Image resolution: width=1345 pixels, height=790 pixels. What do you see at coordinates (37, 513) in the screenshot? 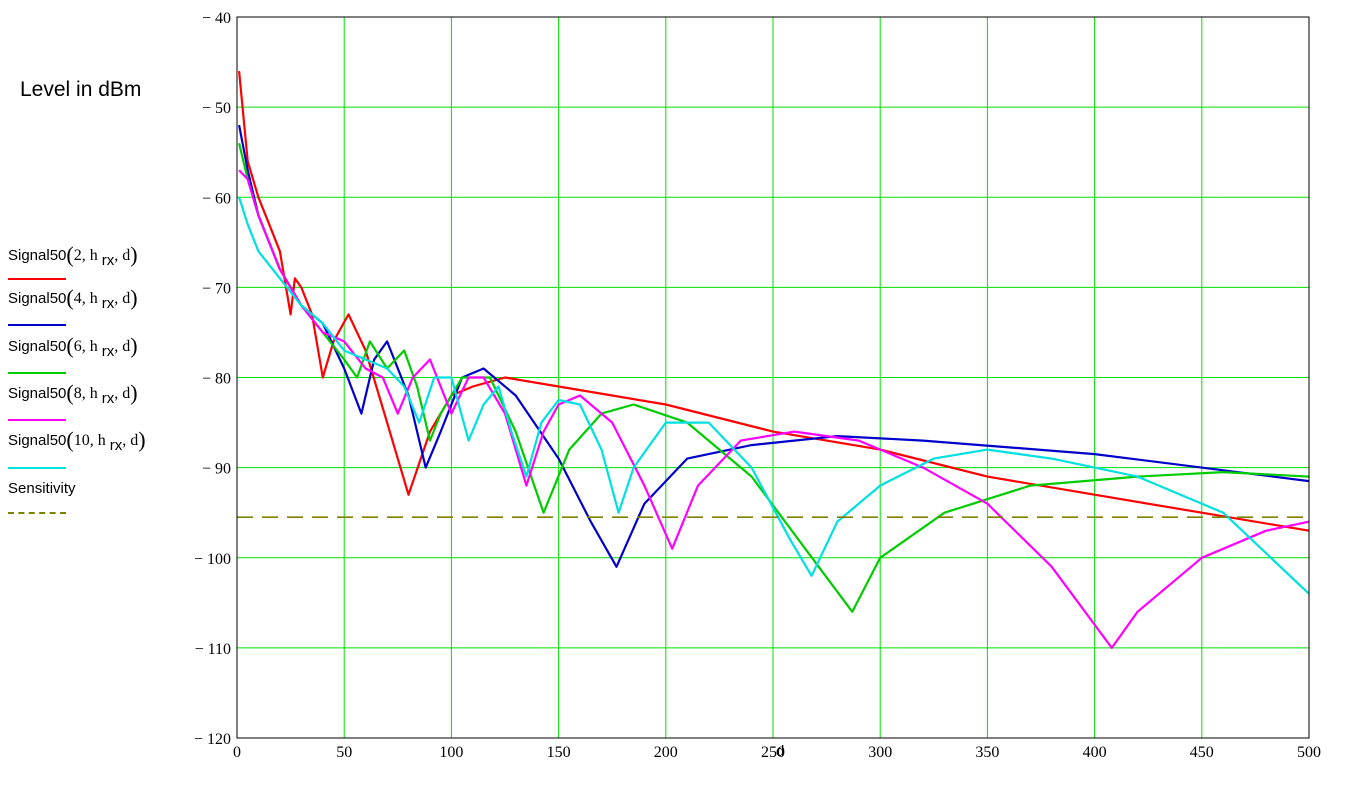
I see `legend-swatch-sensitivity` at bounding box center [37, 513].